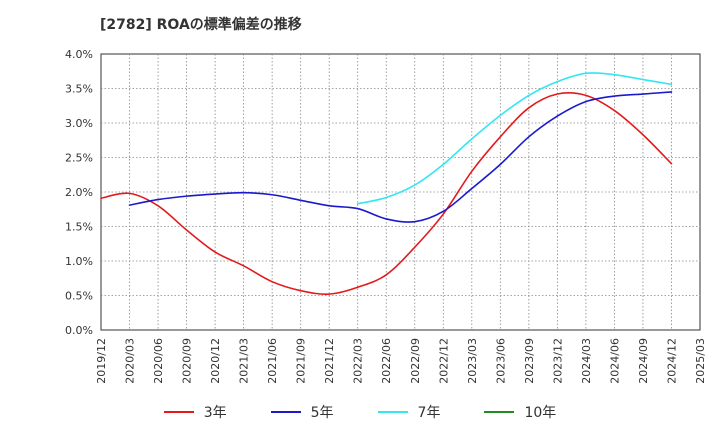 The width and height of the screenshot is (720, 440). What do you see at coordinates (79, 261) in the screenshot?
I see `y-tick-label: 1.0%` at bounding box center [79, 261].